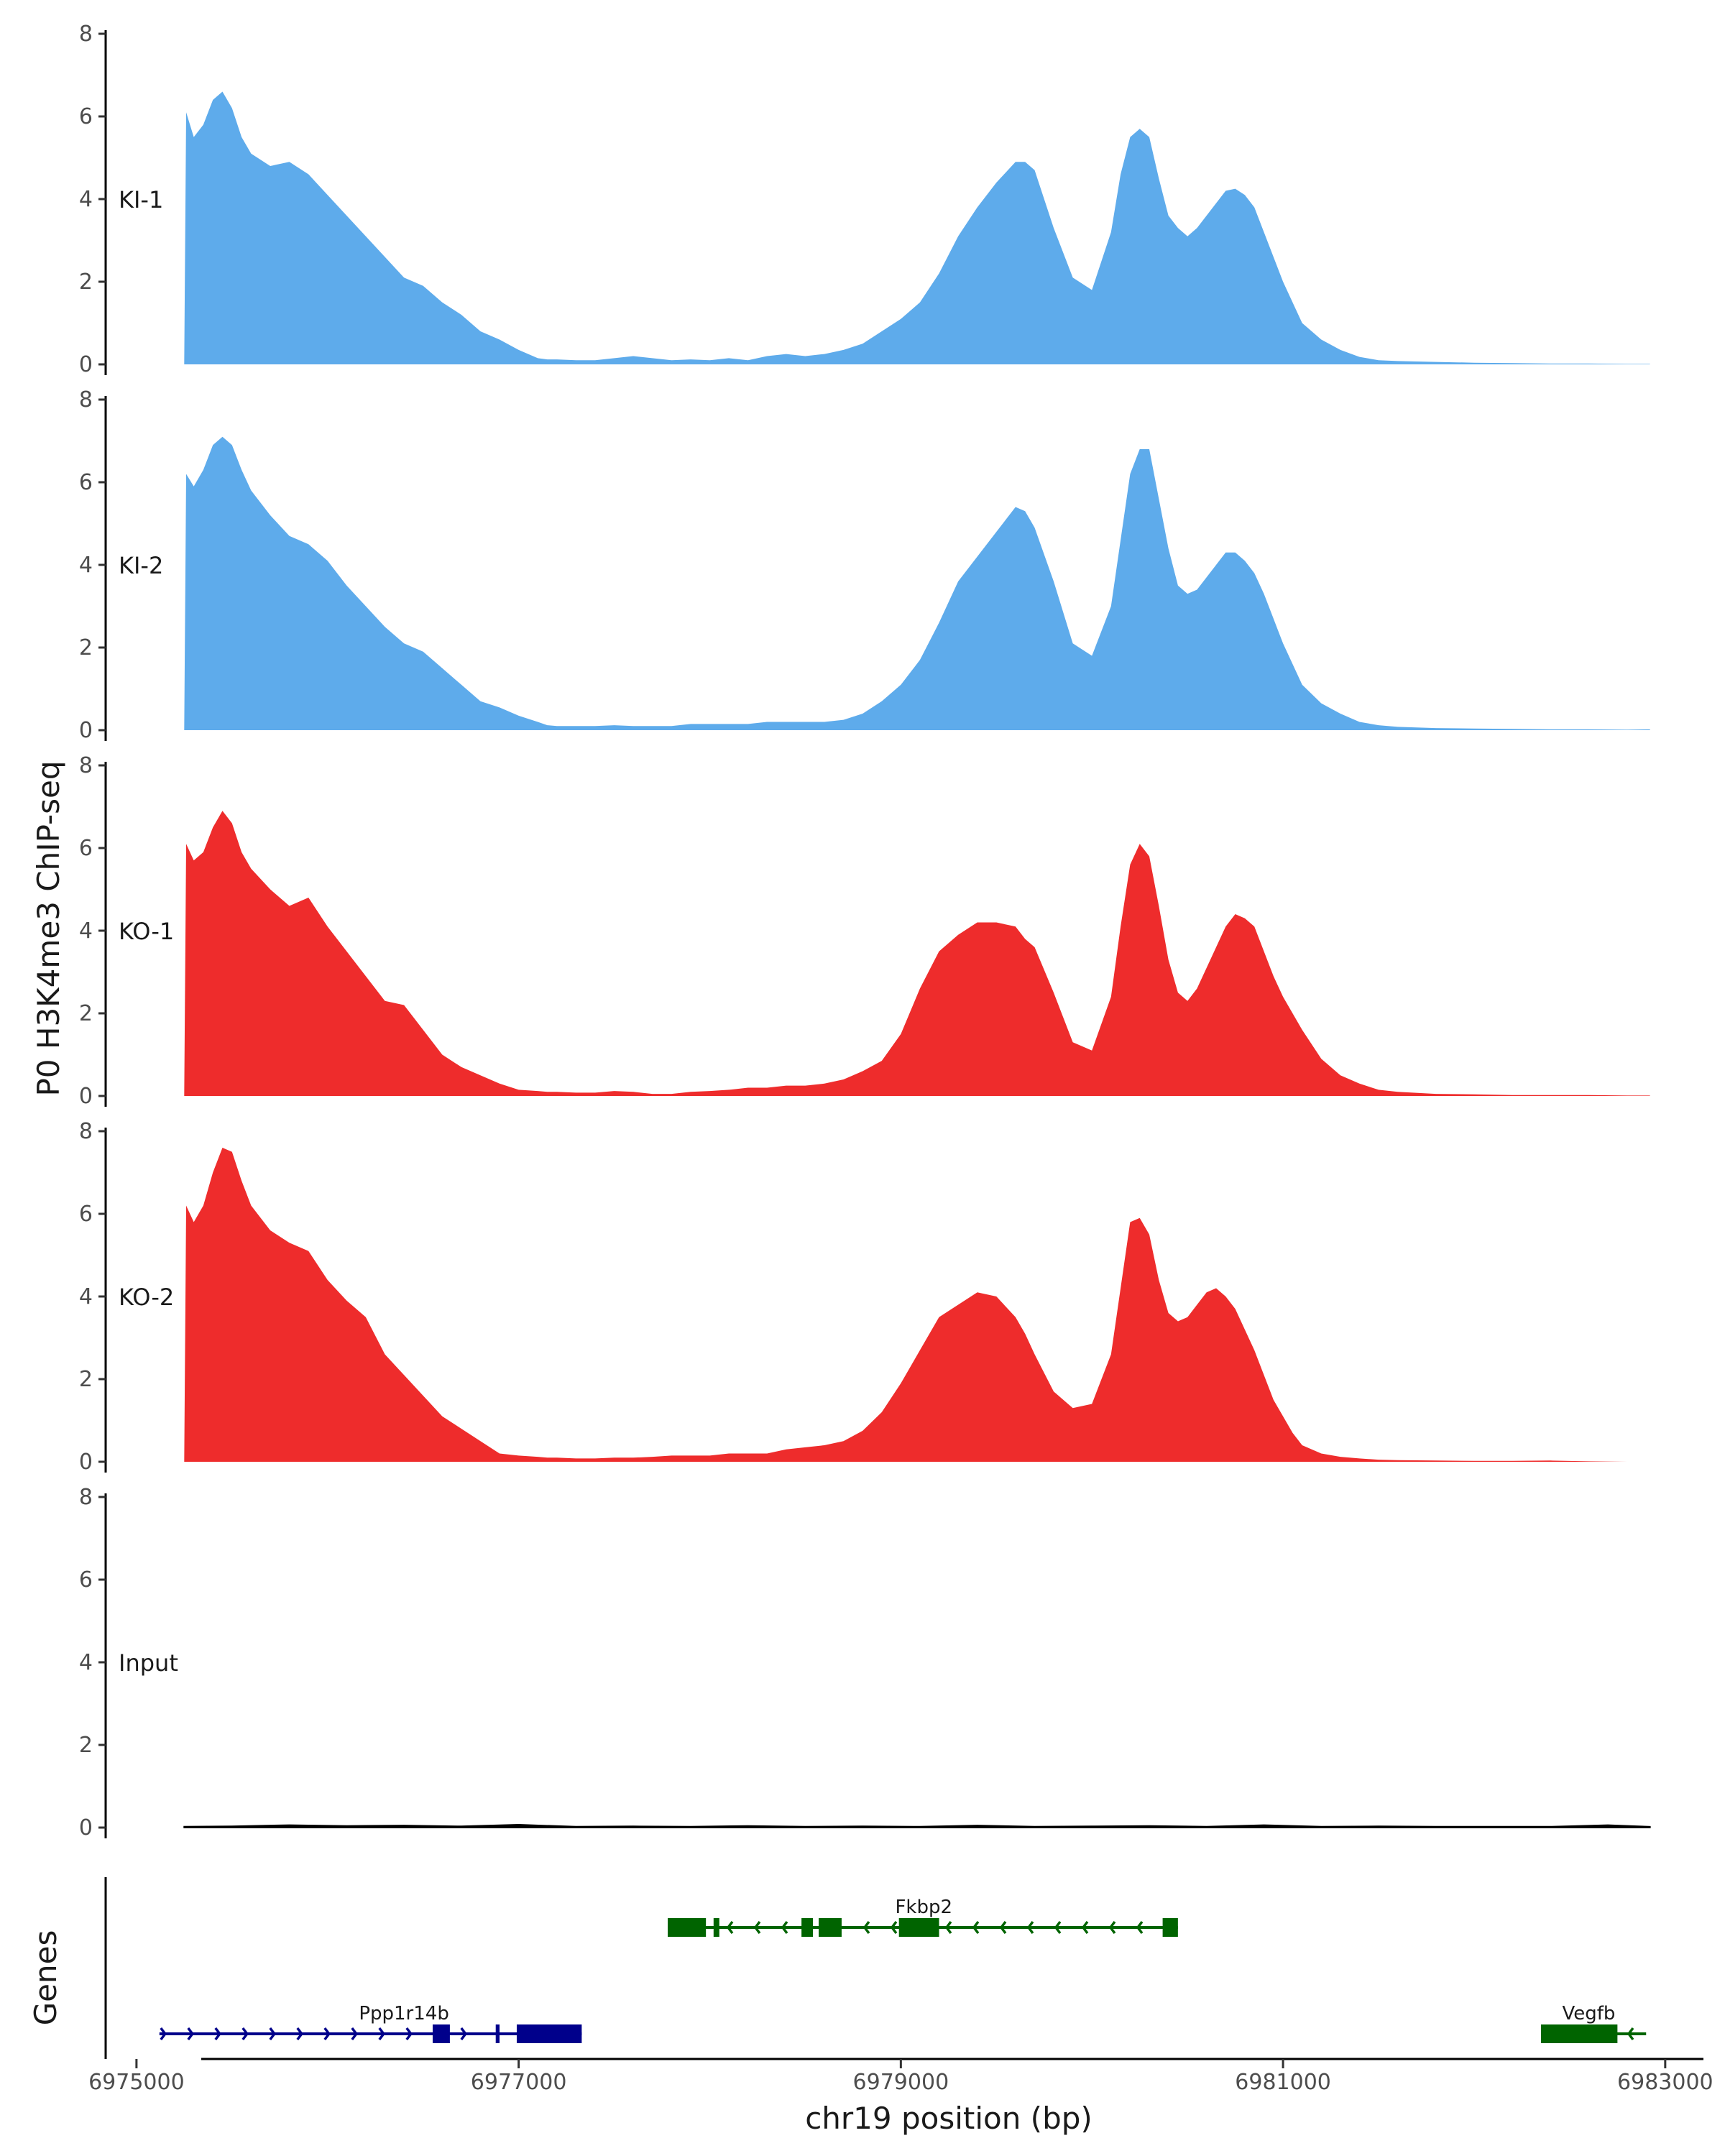  Describe the element at coordinates (146, 1297) in the screenshot. I see `track-label: KO-2` at that location.